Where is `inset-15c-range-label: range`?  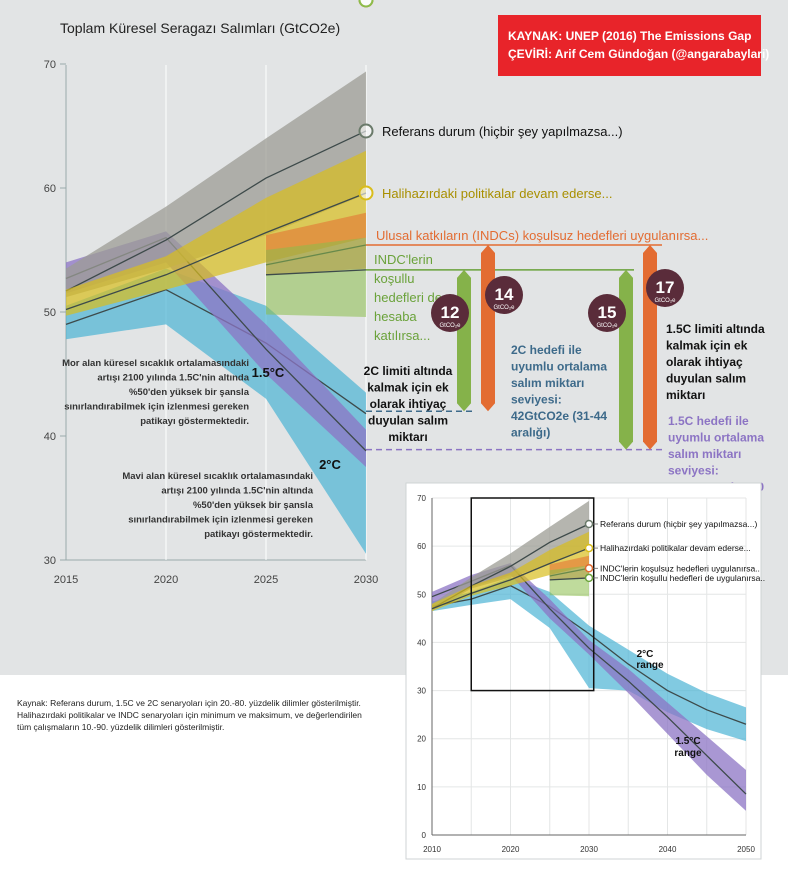
inset-15c-range-label: range is located at coordinates (688, 753).